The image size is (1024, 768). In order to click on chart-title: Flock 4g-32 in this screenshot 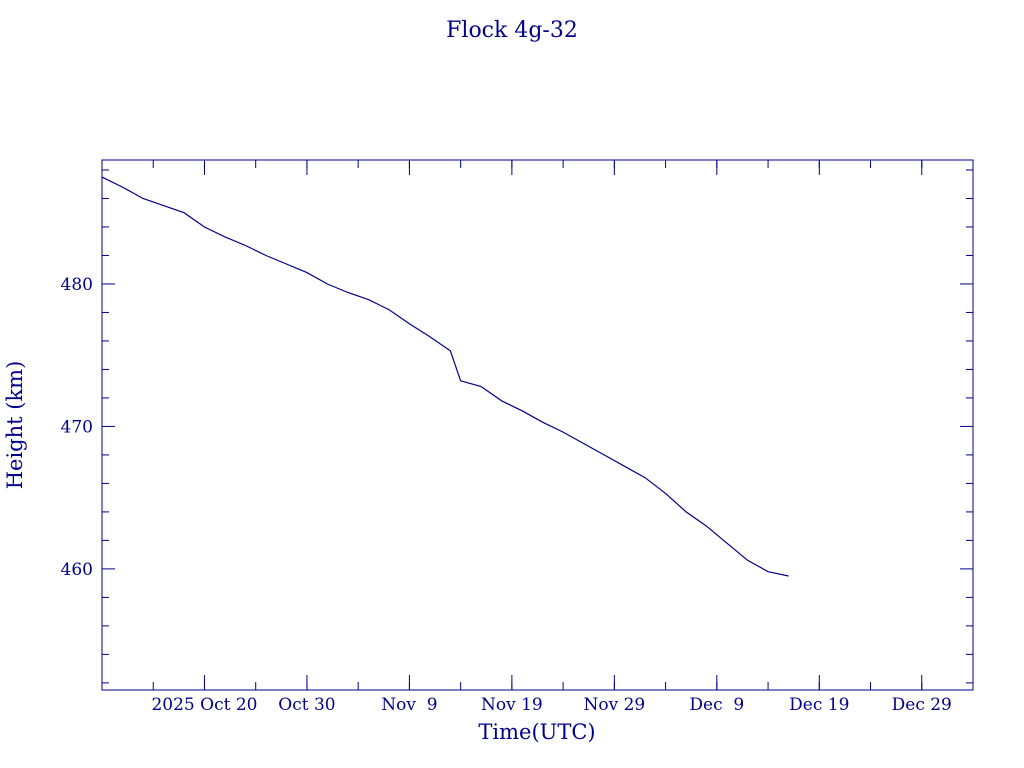, I will do `click(512, 30)`.